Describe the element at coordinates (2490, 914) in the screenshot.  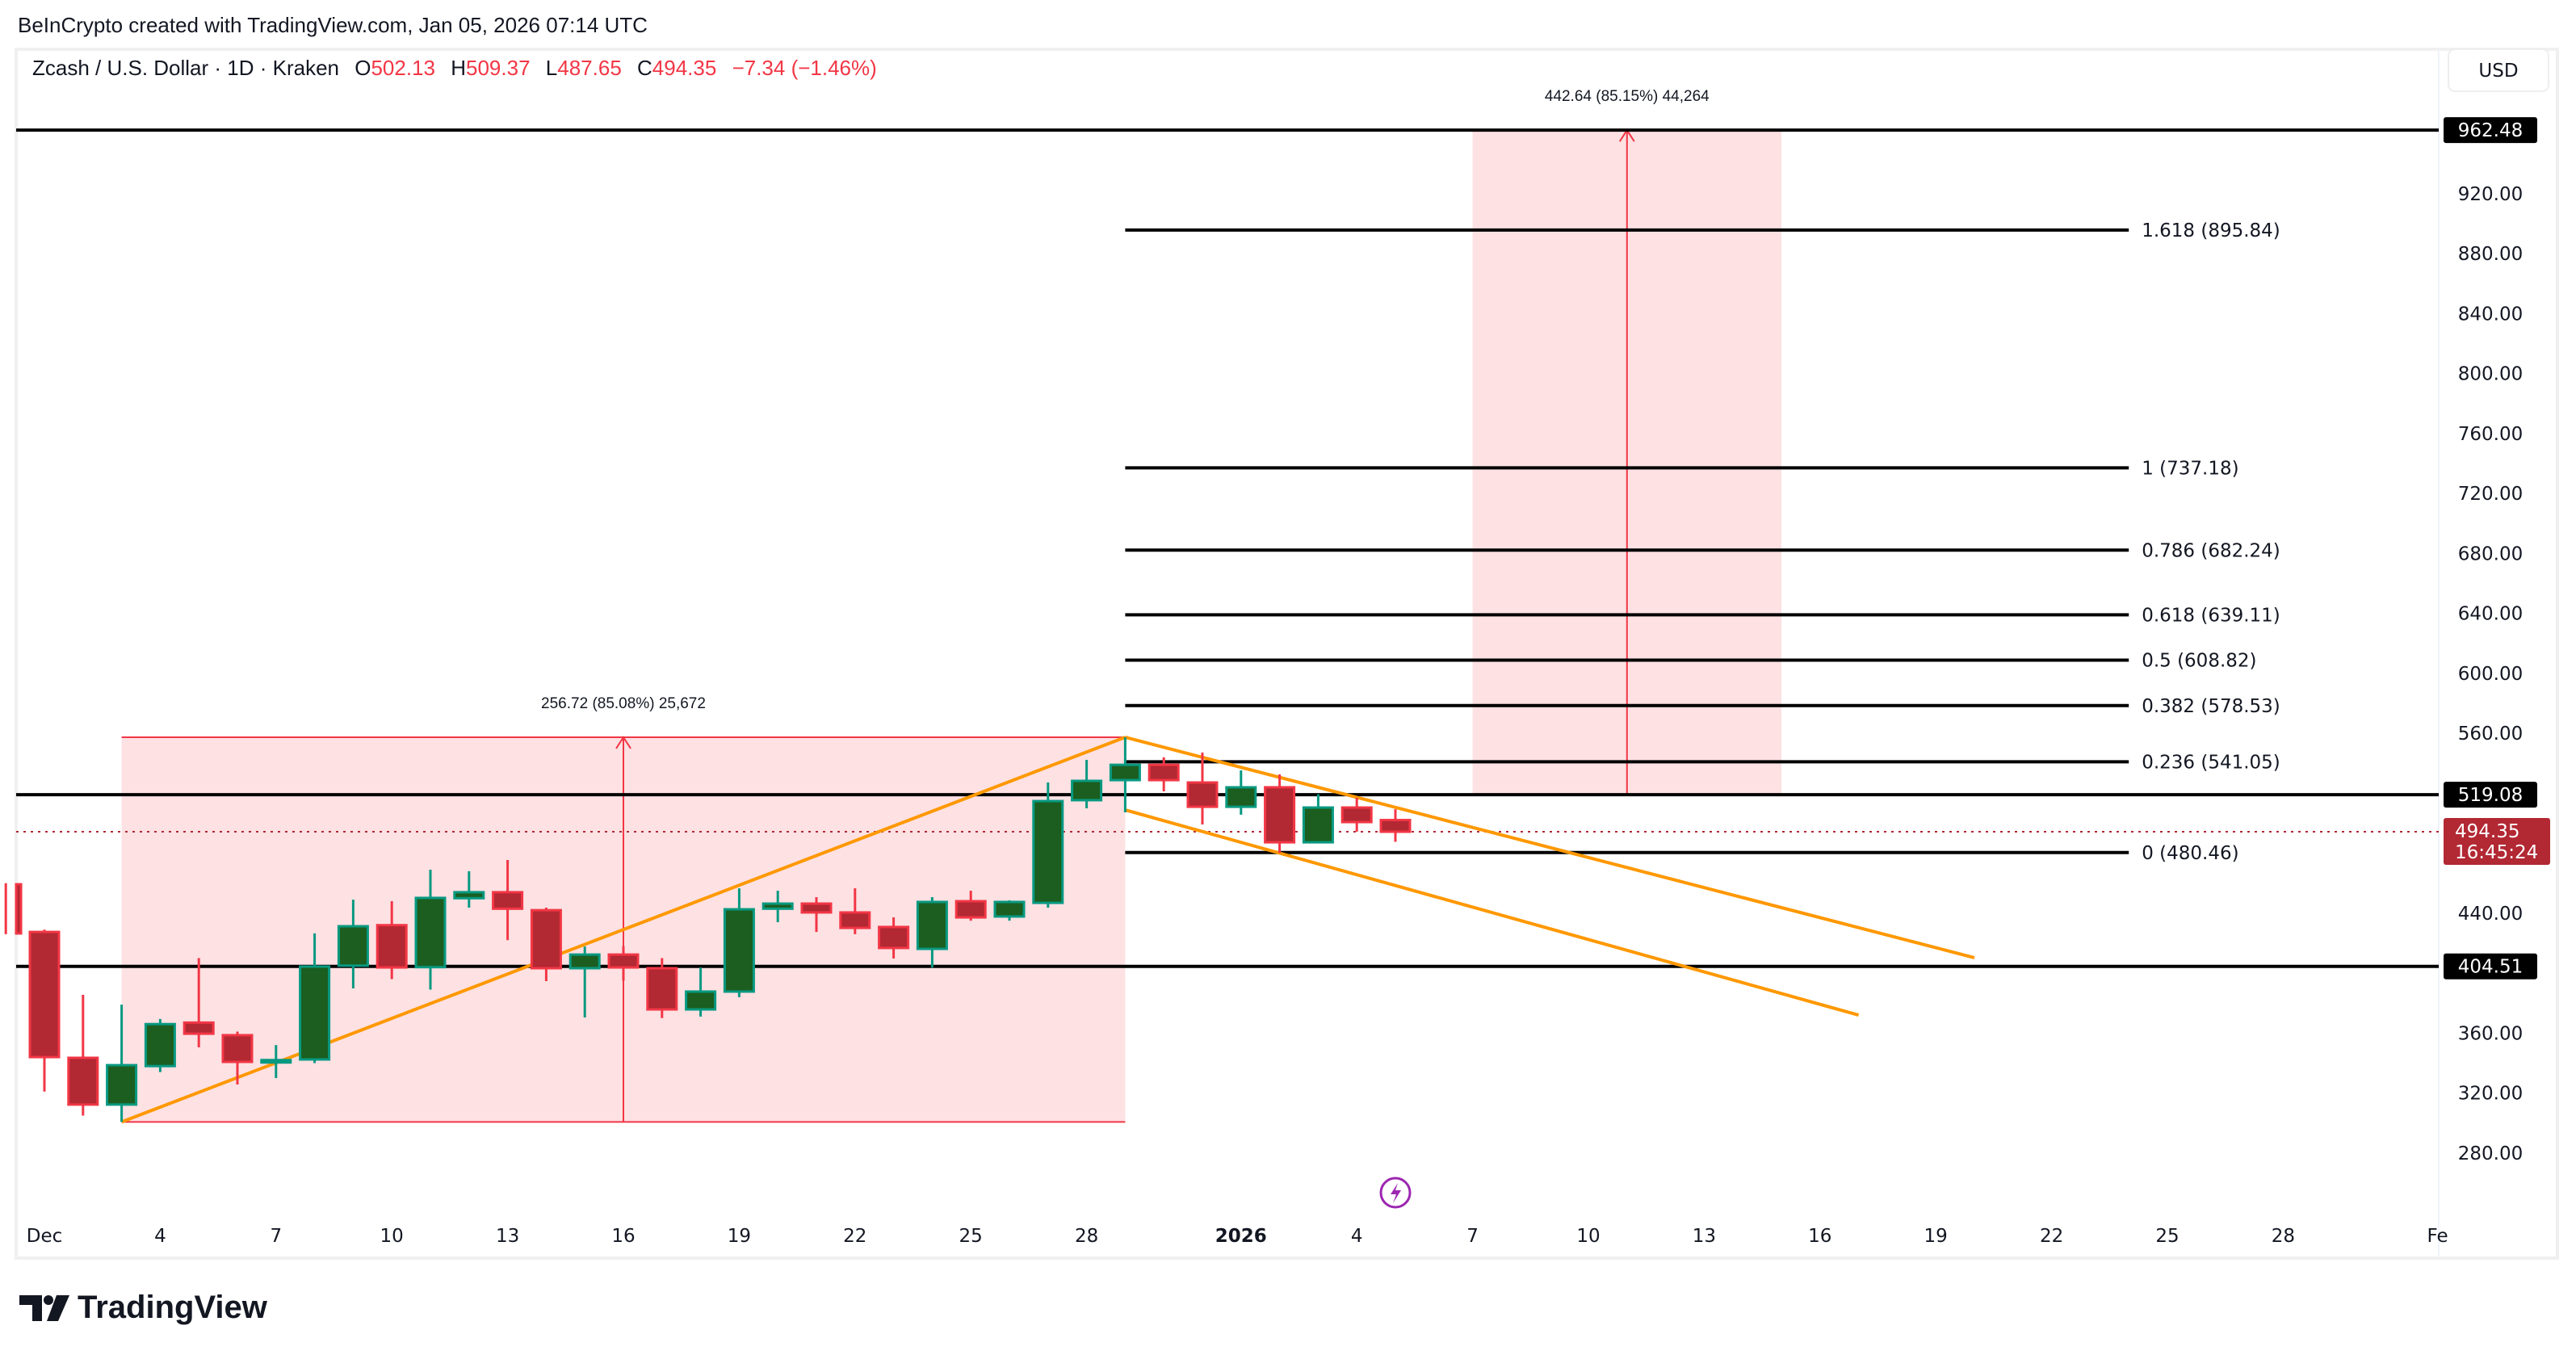
I see `price-tick-label: 440.00` at that location.